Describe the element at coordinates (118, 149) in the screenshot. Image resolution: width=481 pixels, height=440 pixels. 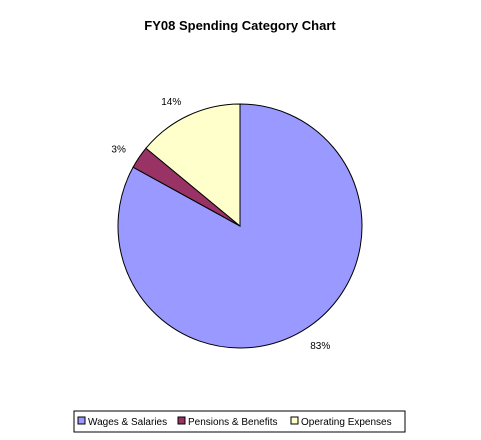
I see `slice-label: 3%` at that location.